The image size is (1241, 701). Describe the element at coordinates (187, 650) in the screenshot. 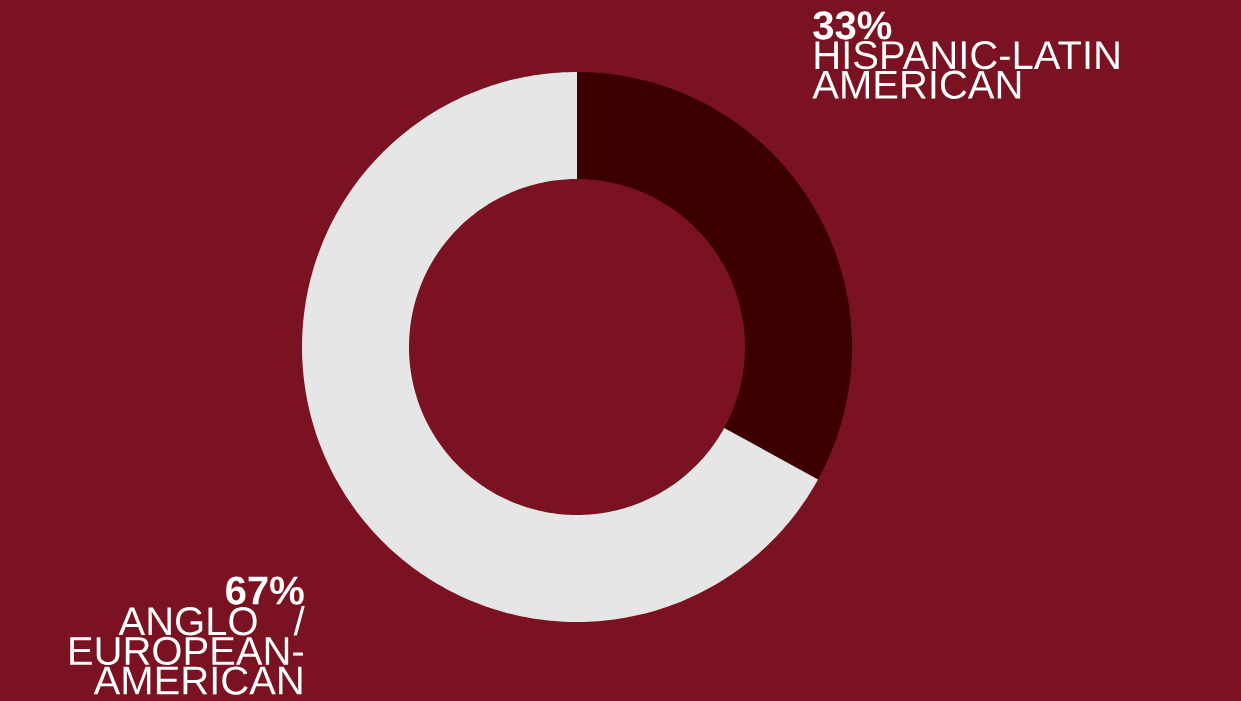

I see `slice-label: ANGLO / EUROPEAN-AMERICAN` at that location.